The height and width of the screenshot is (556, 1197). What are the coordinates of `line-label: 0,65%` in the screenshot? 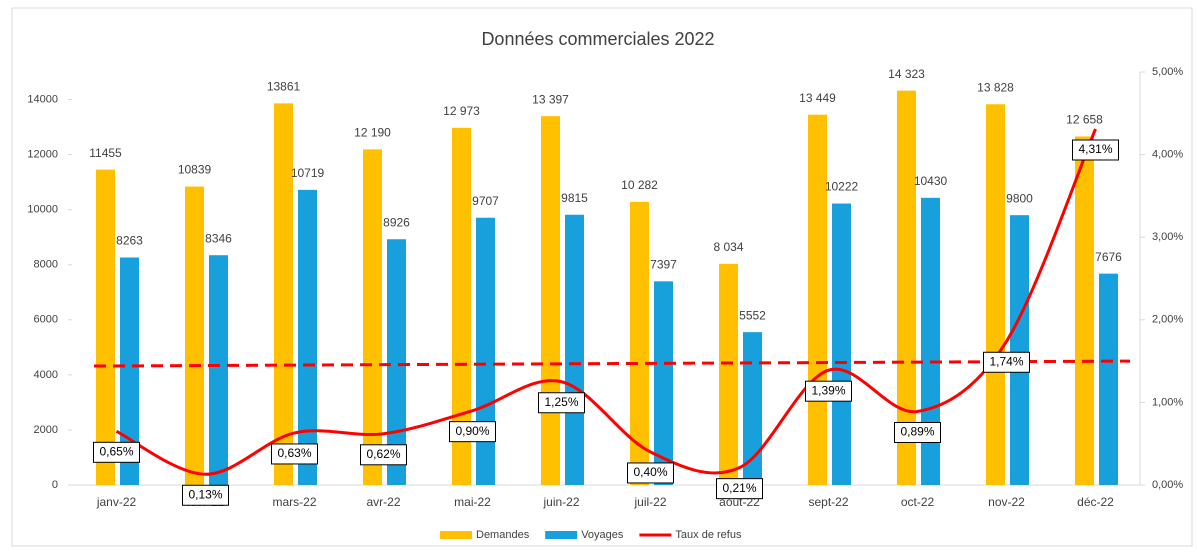 It's located at (116, 451).